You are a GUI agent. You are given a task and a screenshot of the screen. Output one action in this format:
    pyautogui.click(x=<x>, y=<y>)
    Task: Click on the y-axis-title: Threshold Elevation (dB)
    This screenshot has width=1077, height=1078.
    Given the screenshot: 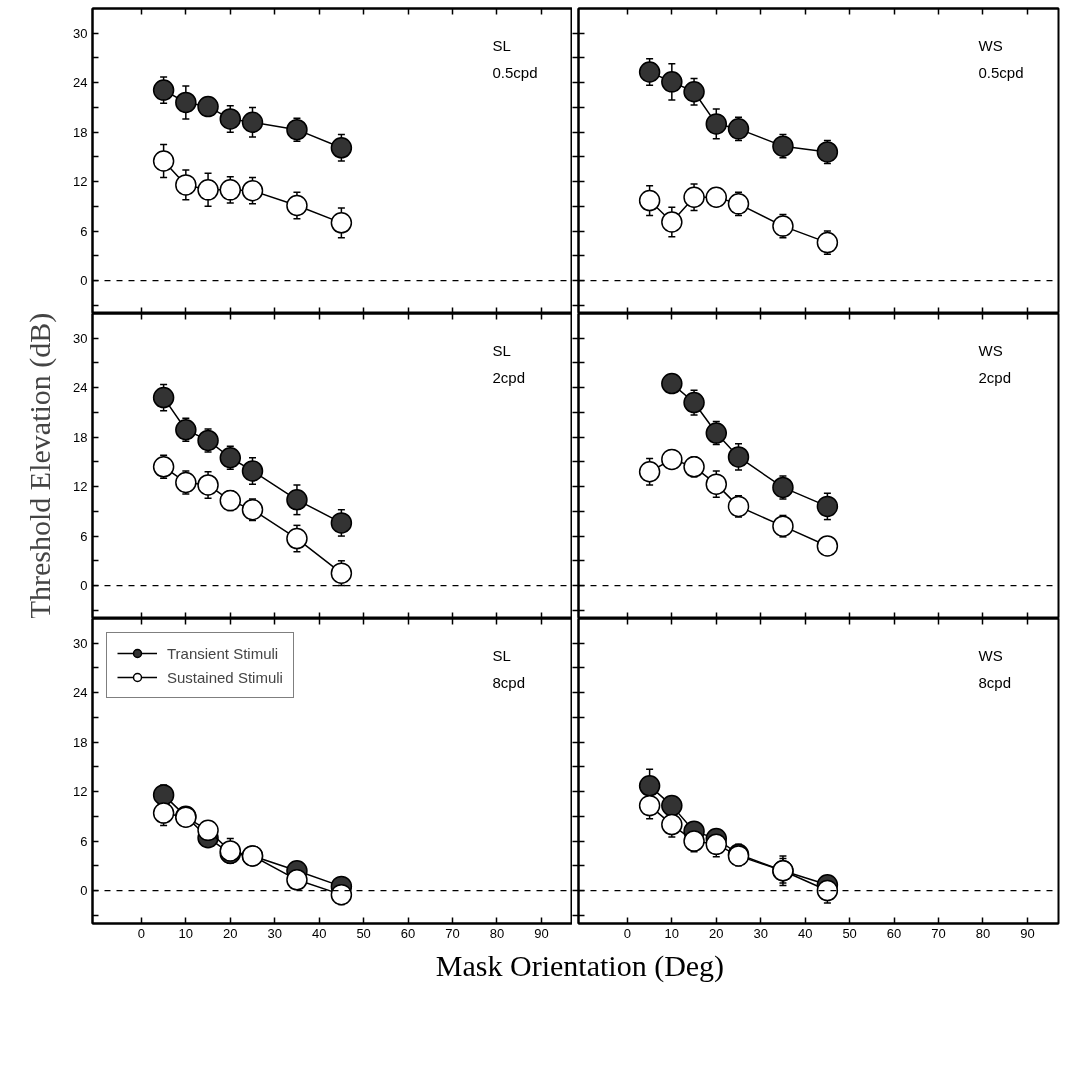 What is the action you would take?
    pyautogui.click(x=40, y=466)
    